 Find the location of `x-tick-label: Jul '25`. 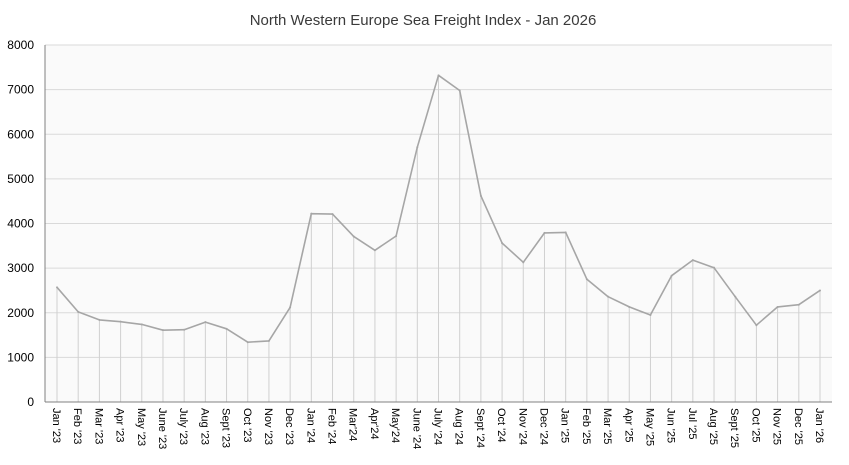

x-tick-label: Jul '25 is located at coordinates (692, 423).